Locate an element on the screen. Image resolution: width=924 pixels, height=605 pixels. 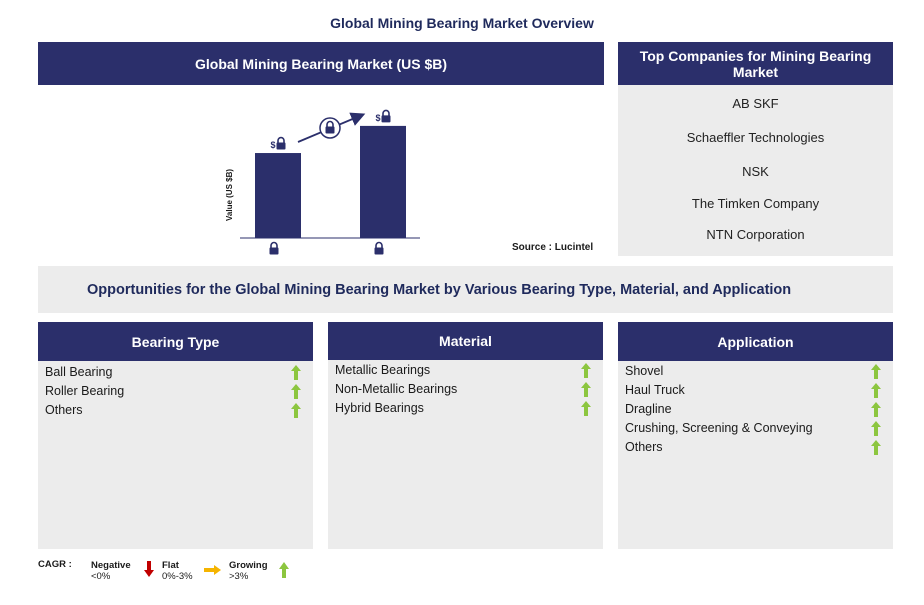
item-label: Crushing, Screening & Conveying is located at coordinates (719, 428).